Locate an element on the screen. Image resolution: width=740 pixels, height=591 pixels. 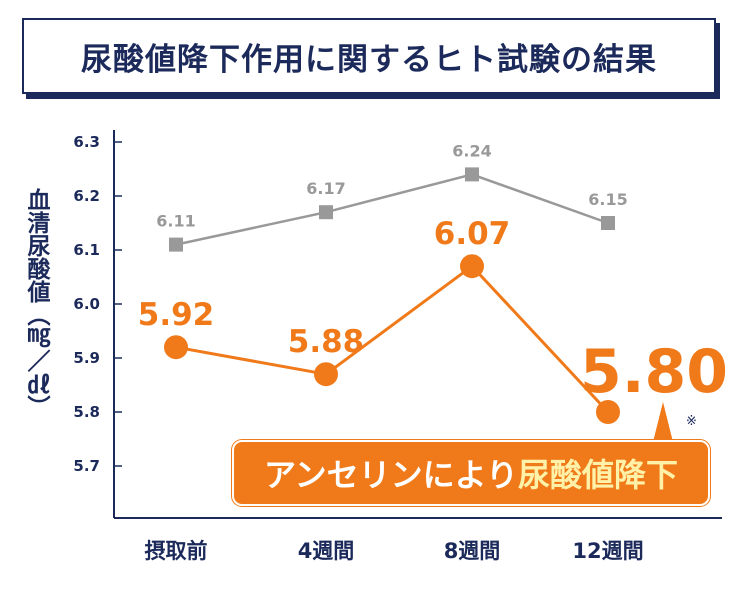
series-1-data-label: 6.07 is located at coordinates (472, 234).